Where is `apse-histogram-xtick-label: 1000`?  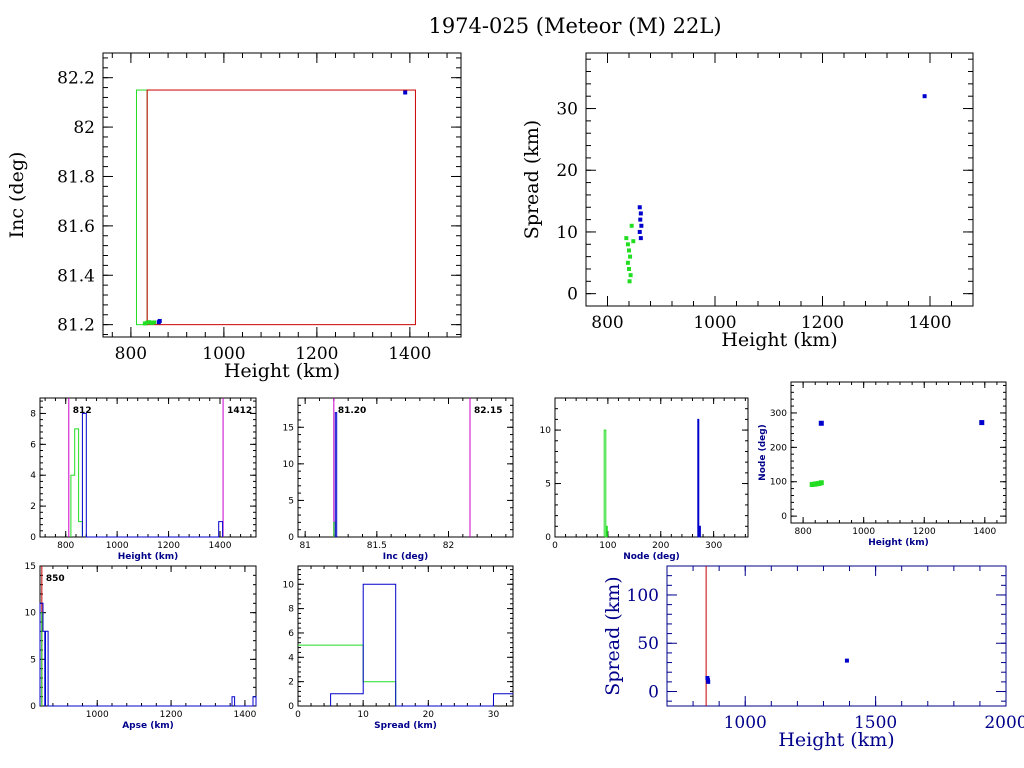 apse-histogram-xtick-label: 1000 is located at coordinates (97, 715).